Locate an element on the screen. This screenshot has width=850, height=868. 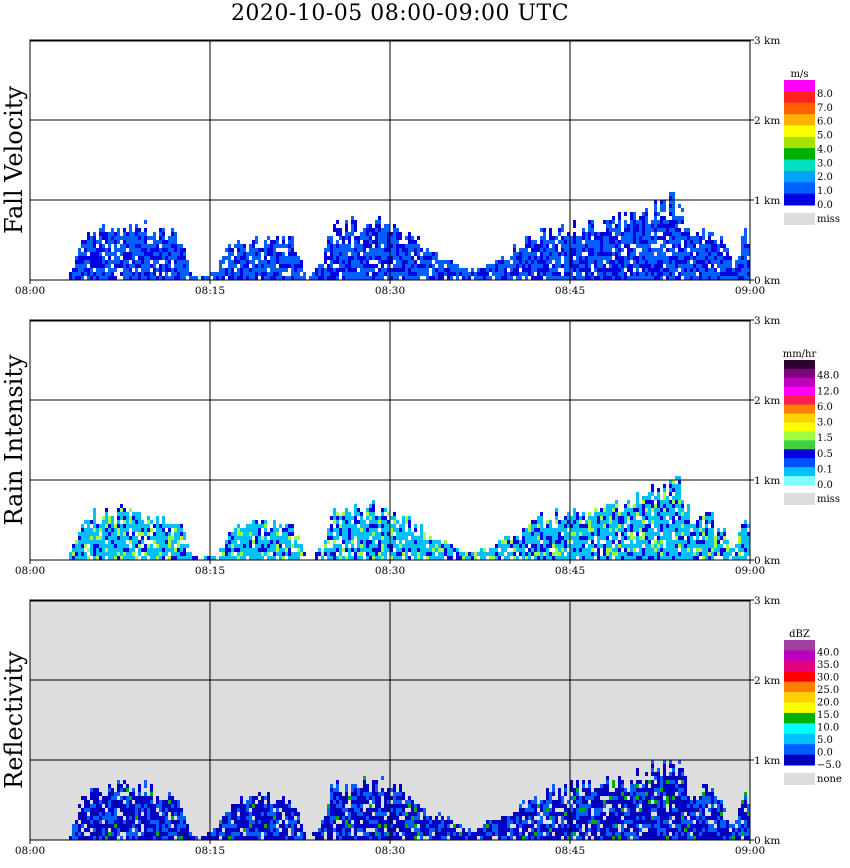
y-tick-label: 1 km is located at coordinates (767, 481).